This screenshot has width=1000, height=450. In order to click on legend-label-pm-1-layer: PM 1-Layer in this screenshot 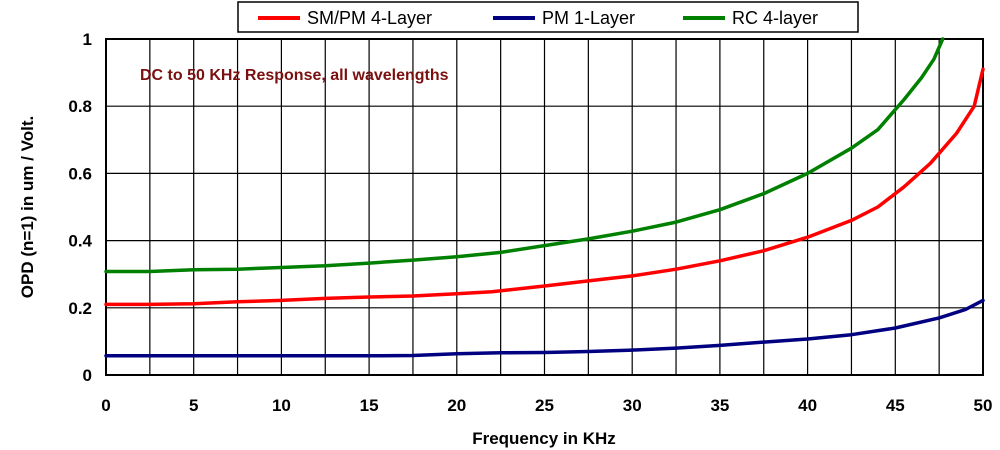, I will do `click(588, 18)`.